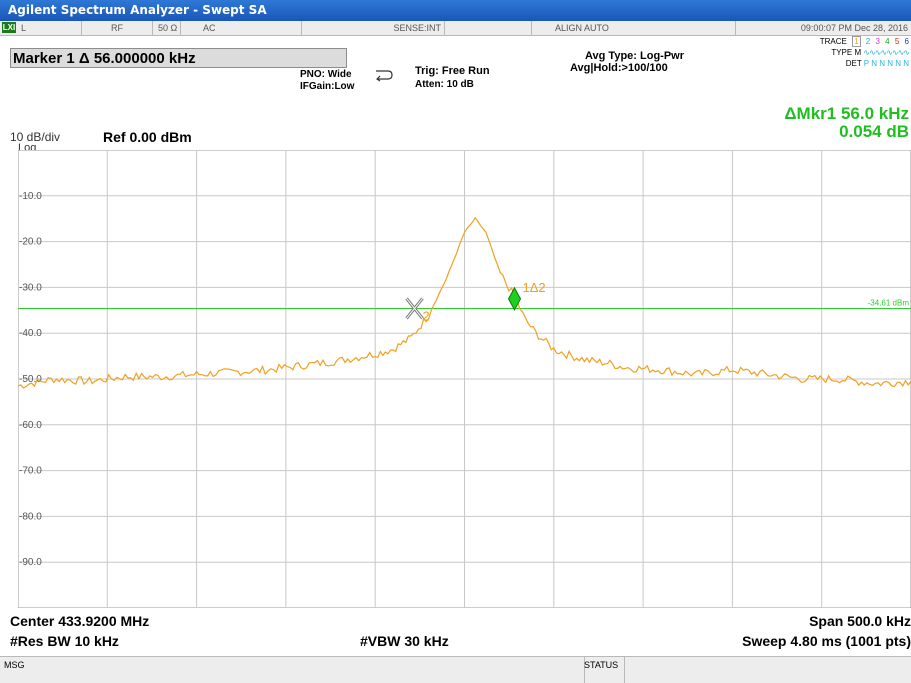 The height and width of the screenshot is (683, 911). Describe the element at coordinates (897, 41) in the screenshot. I see `trace-5-indicator: 5` at that location.